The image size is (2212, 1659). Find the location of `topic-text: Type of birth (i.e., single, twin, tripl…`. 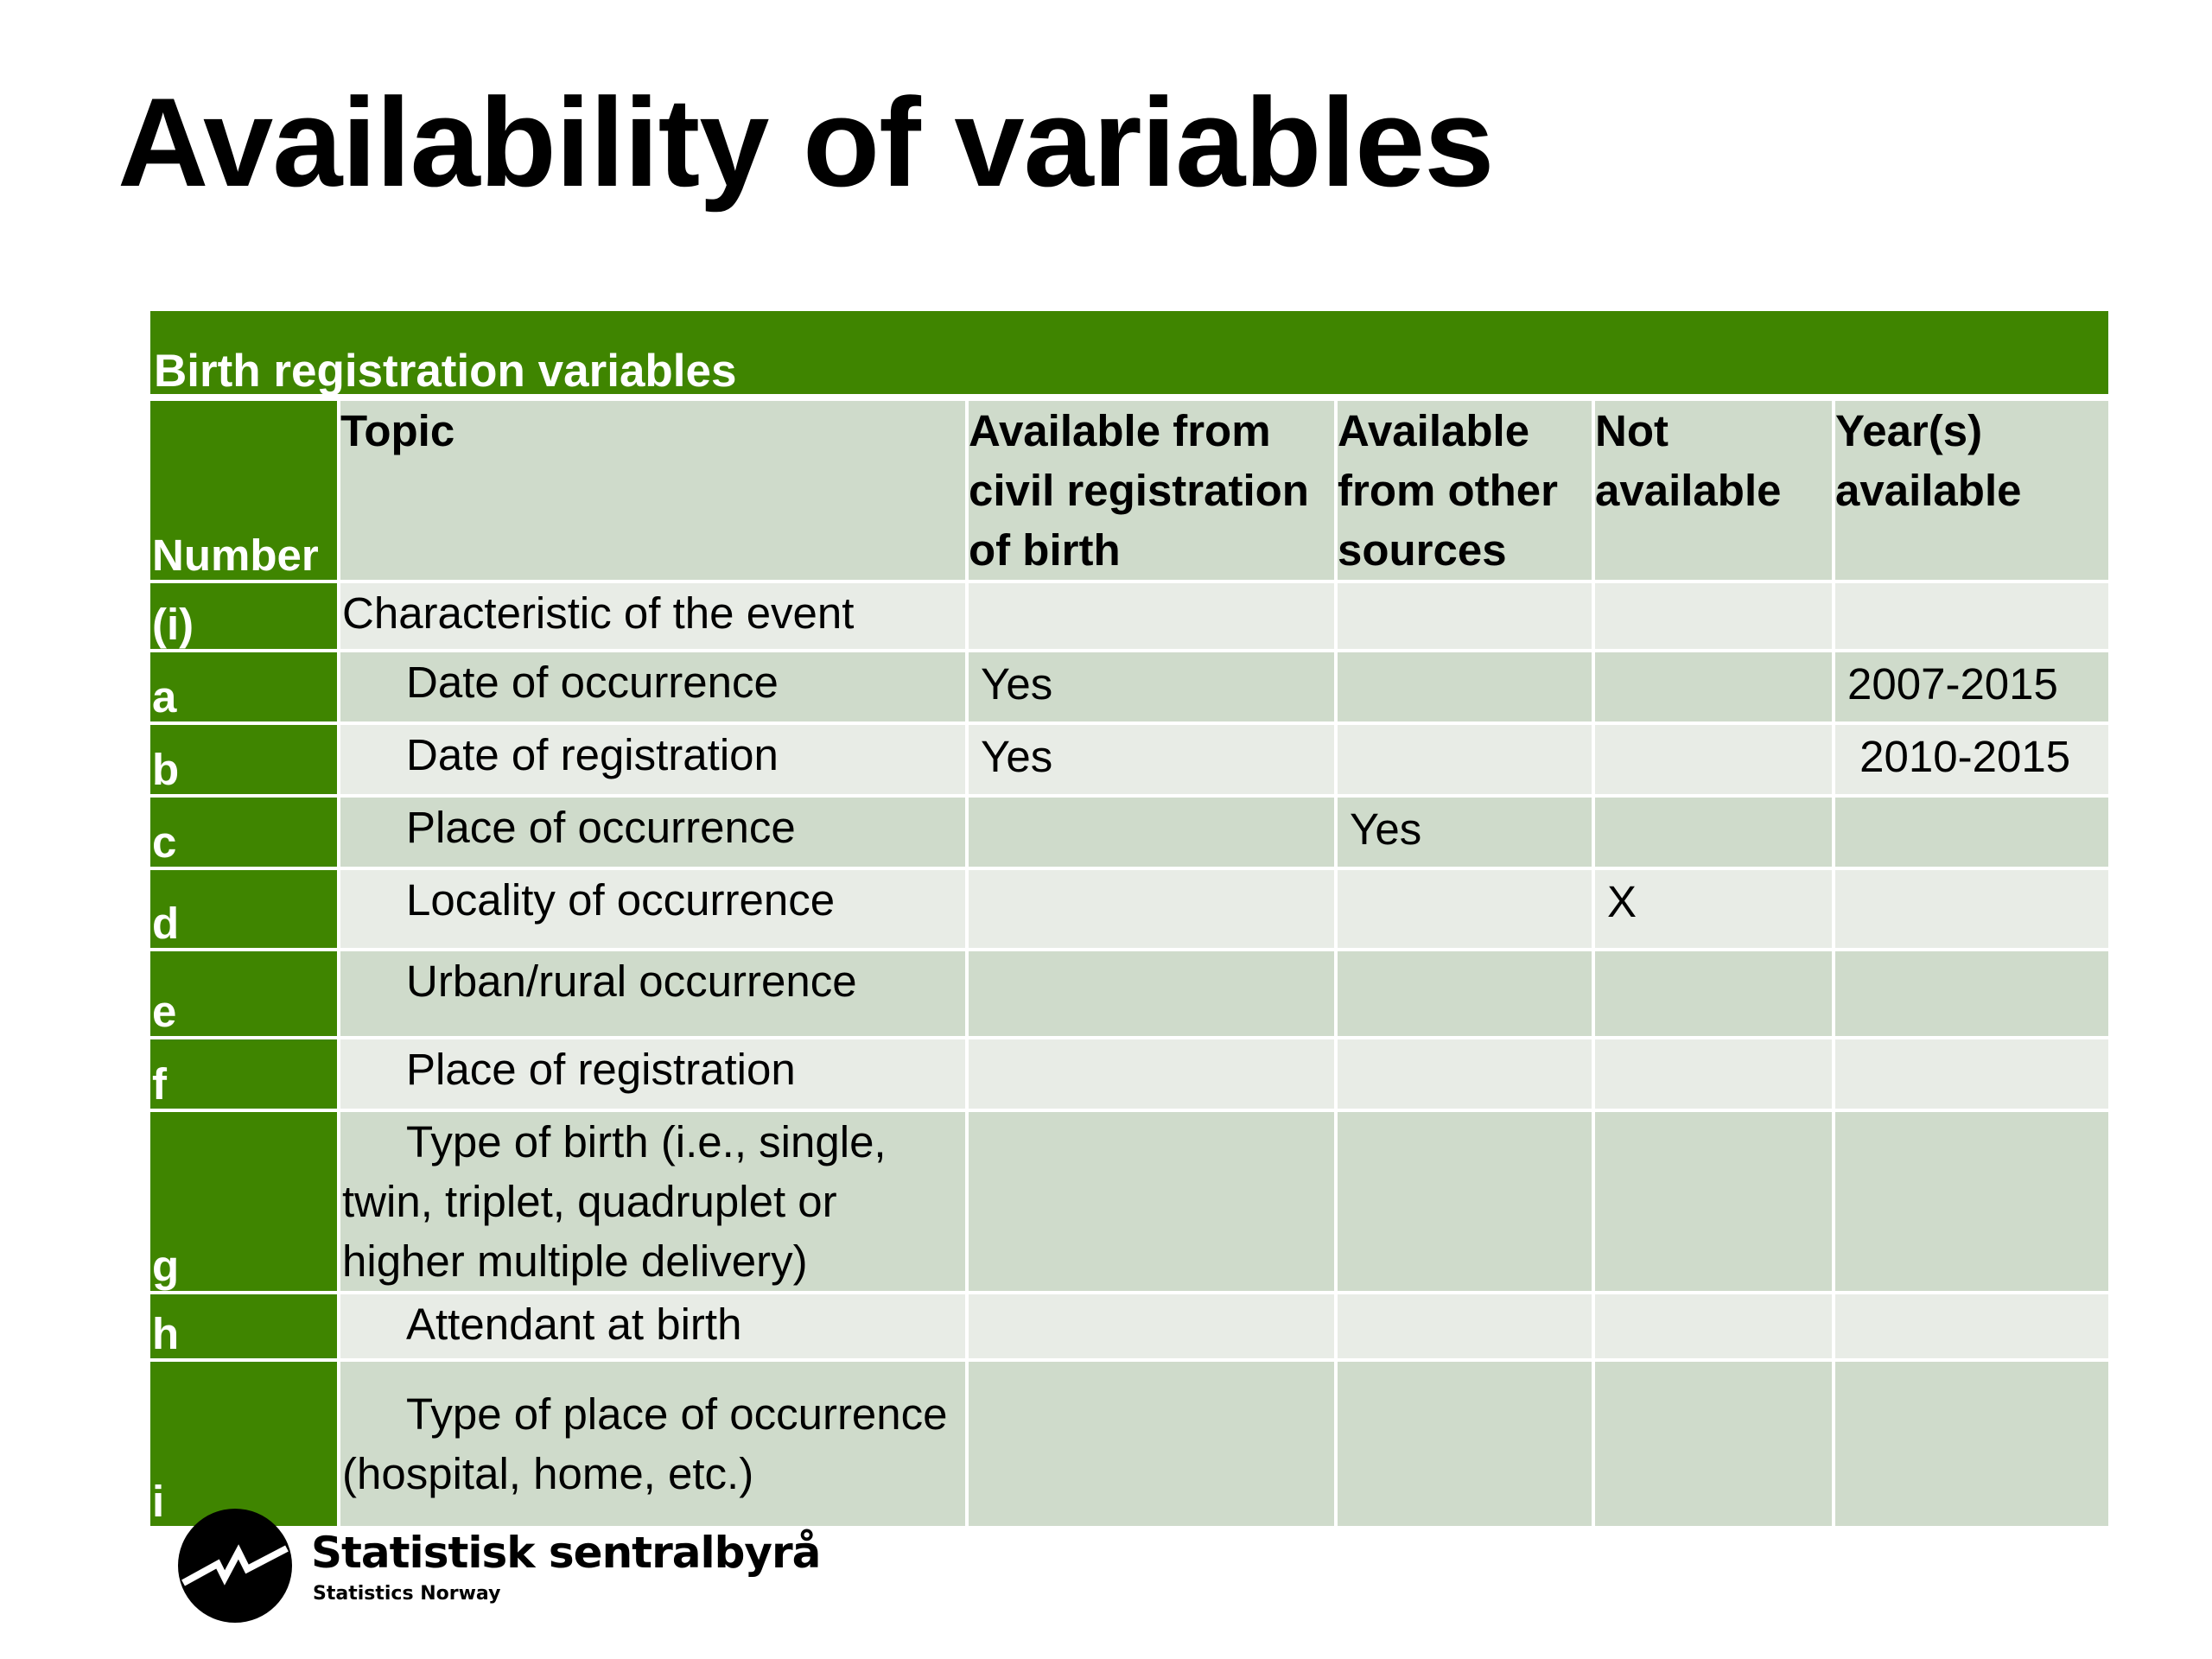

topic-text: Type of birth (i.e., single, twin, tripl… is located at coordinates (614, 1201).